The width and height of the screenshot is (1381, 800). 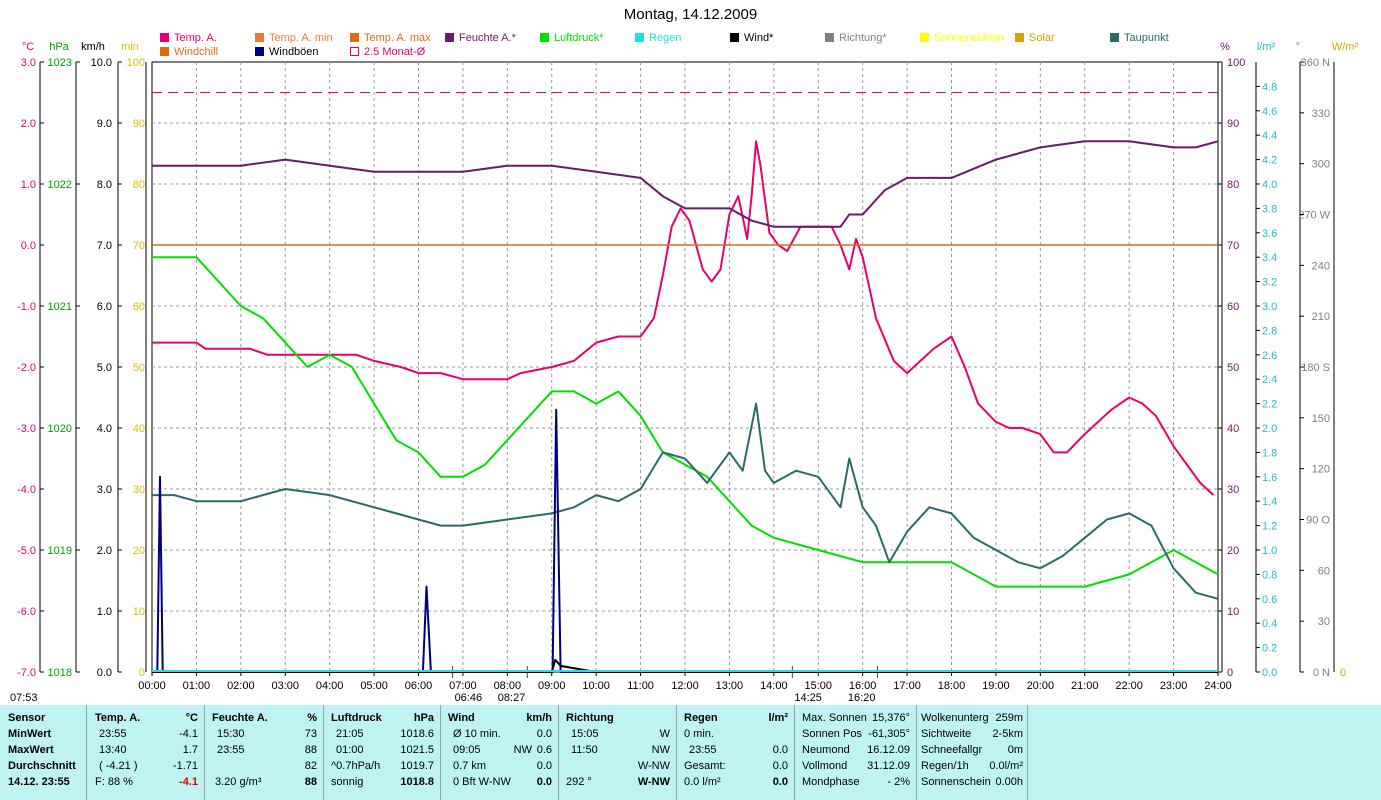 I want to click on rain-tick: 3.0, so click(x=1269, y=307).